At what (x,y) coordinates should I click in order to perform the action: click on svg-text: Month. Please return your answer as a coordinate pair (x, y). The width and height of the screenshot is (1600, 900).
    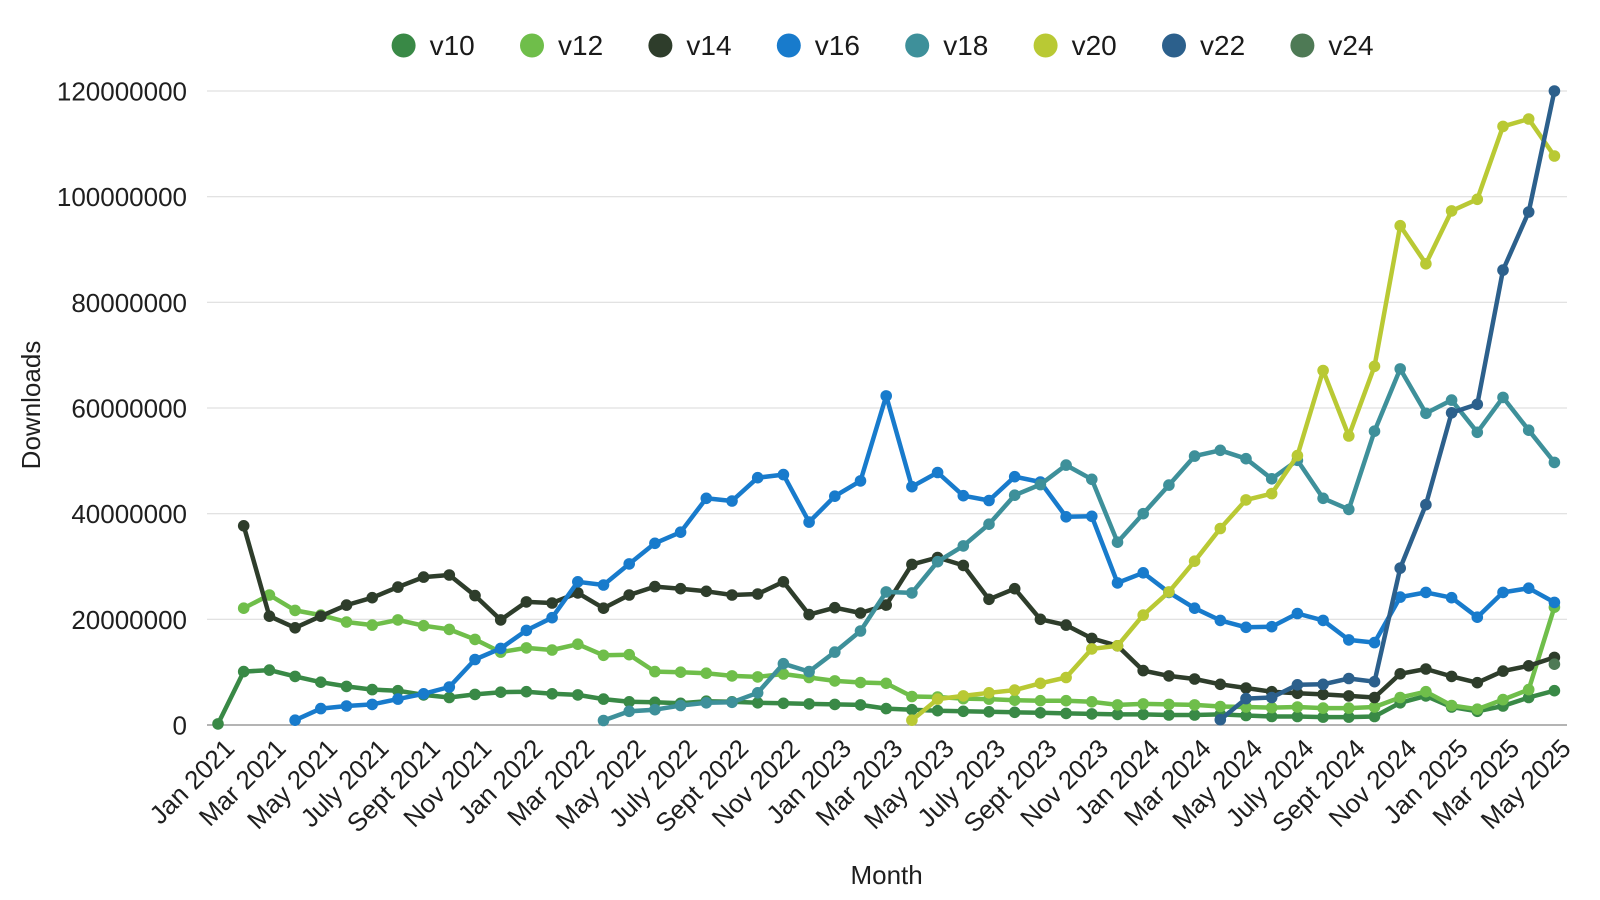
    Looking at the image, I should click on (886, 875).